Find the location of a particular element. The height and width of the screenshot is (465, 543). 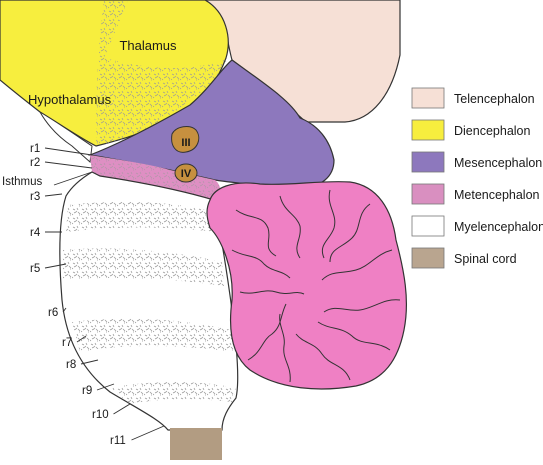

thalamus-label: Thalamus is located at coordinates (148, 45).